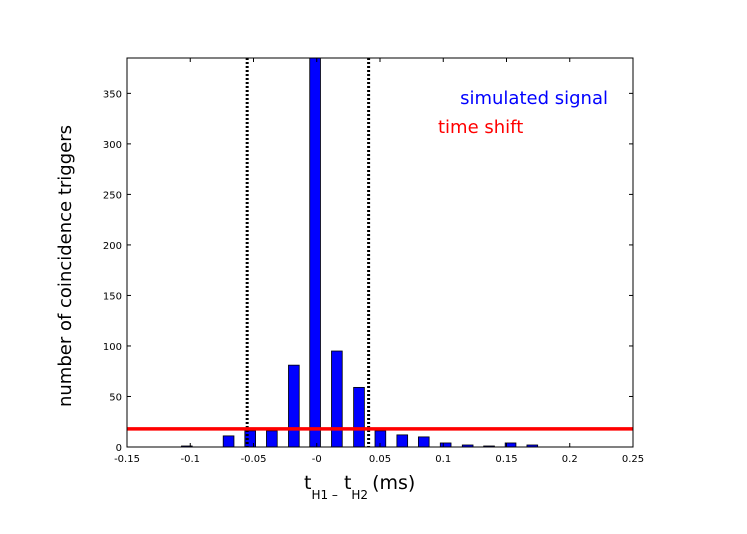 The width and height of the screenshot is (747, 534). What do you see at coordinates (112, 347) in the screenshot?
I see `y-tick-label-2: 100` at bounding box center [112, 347].